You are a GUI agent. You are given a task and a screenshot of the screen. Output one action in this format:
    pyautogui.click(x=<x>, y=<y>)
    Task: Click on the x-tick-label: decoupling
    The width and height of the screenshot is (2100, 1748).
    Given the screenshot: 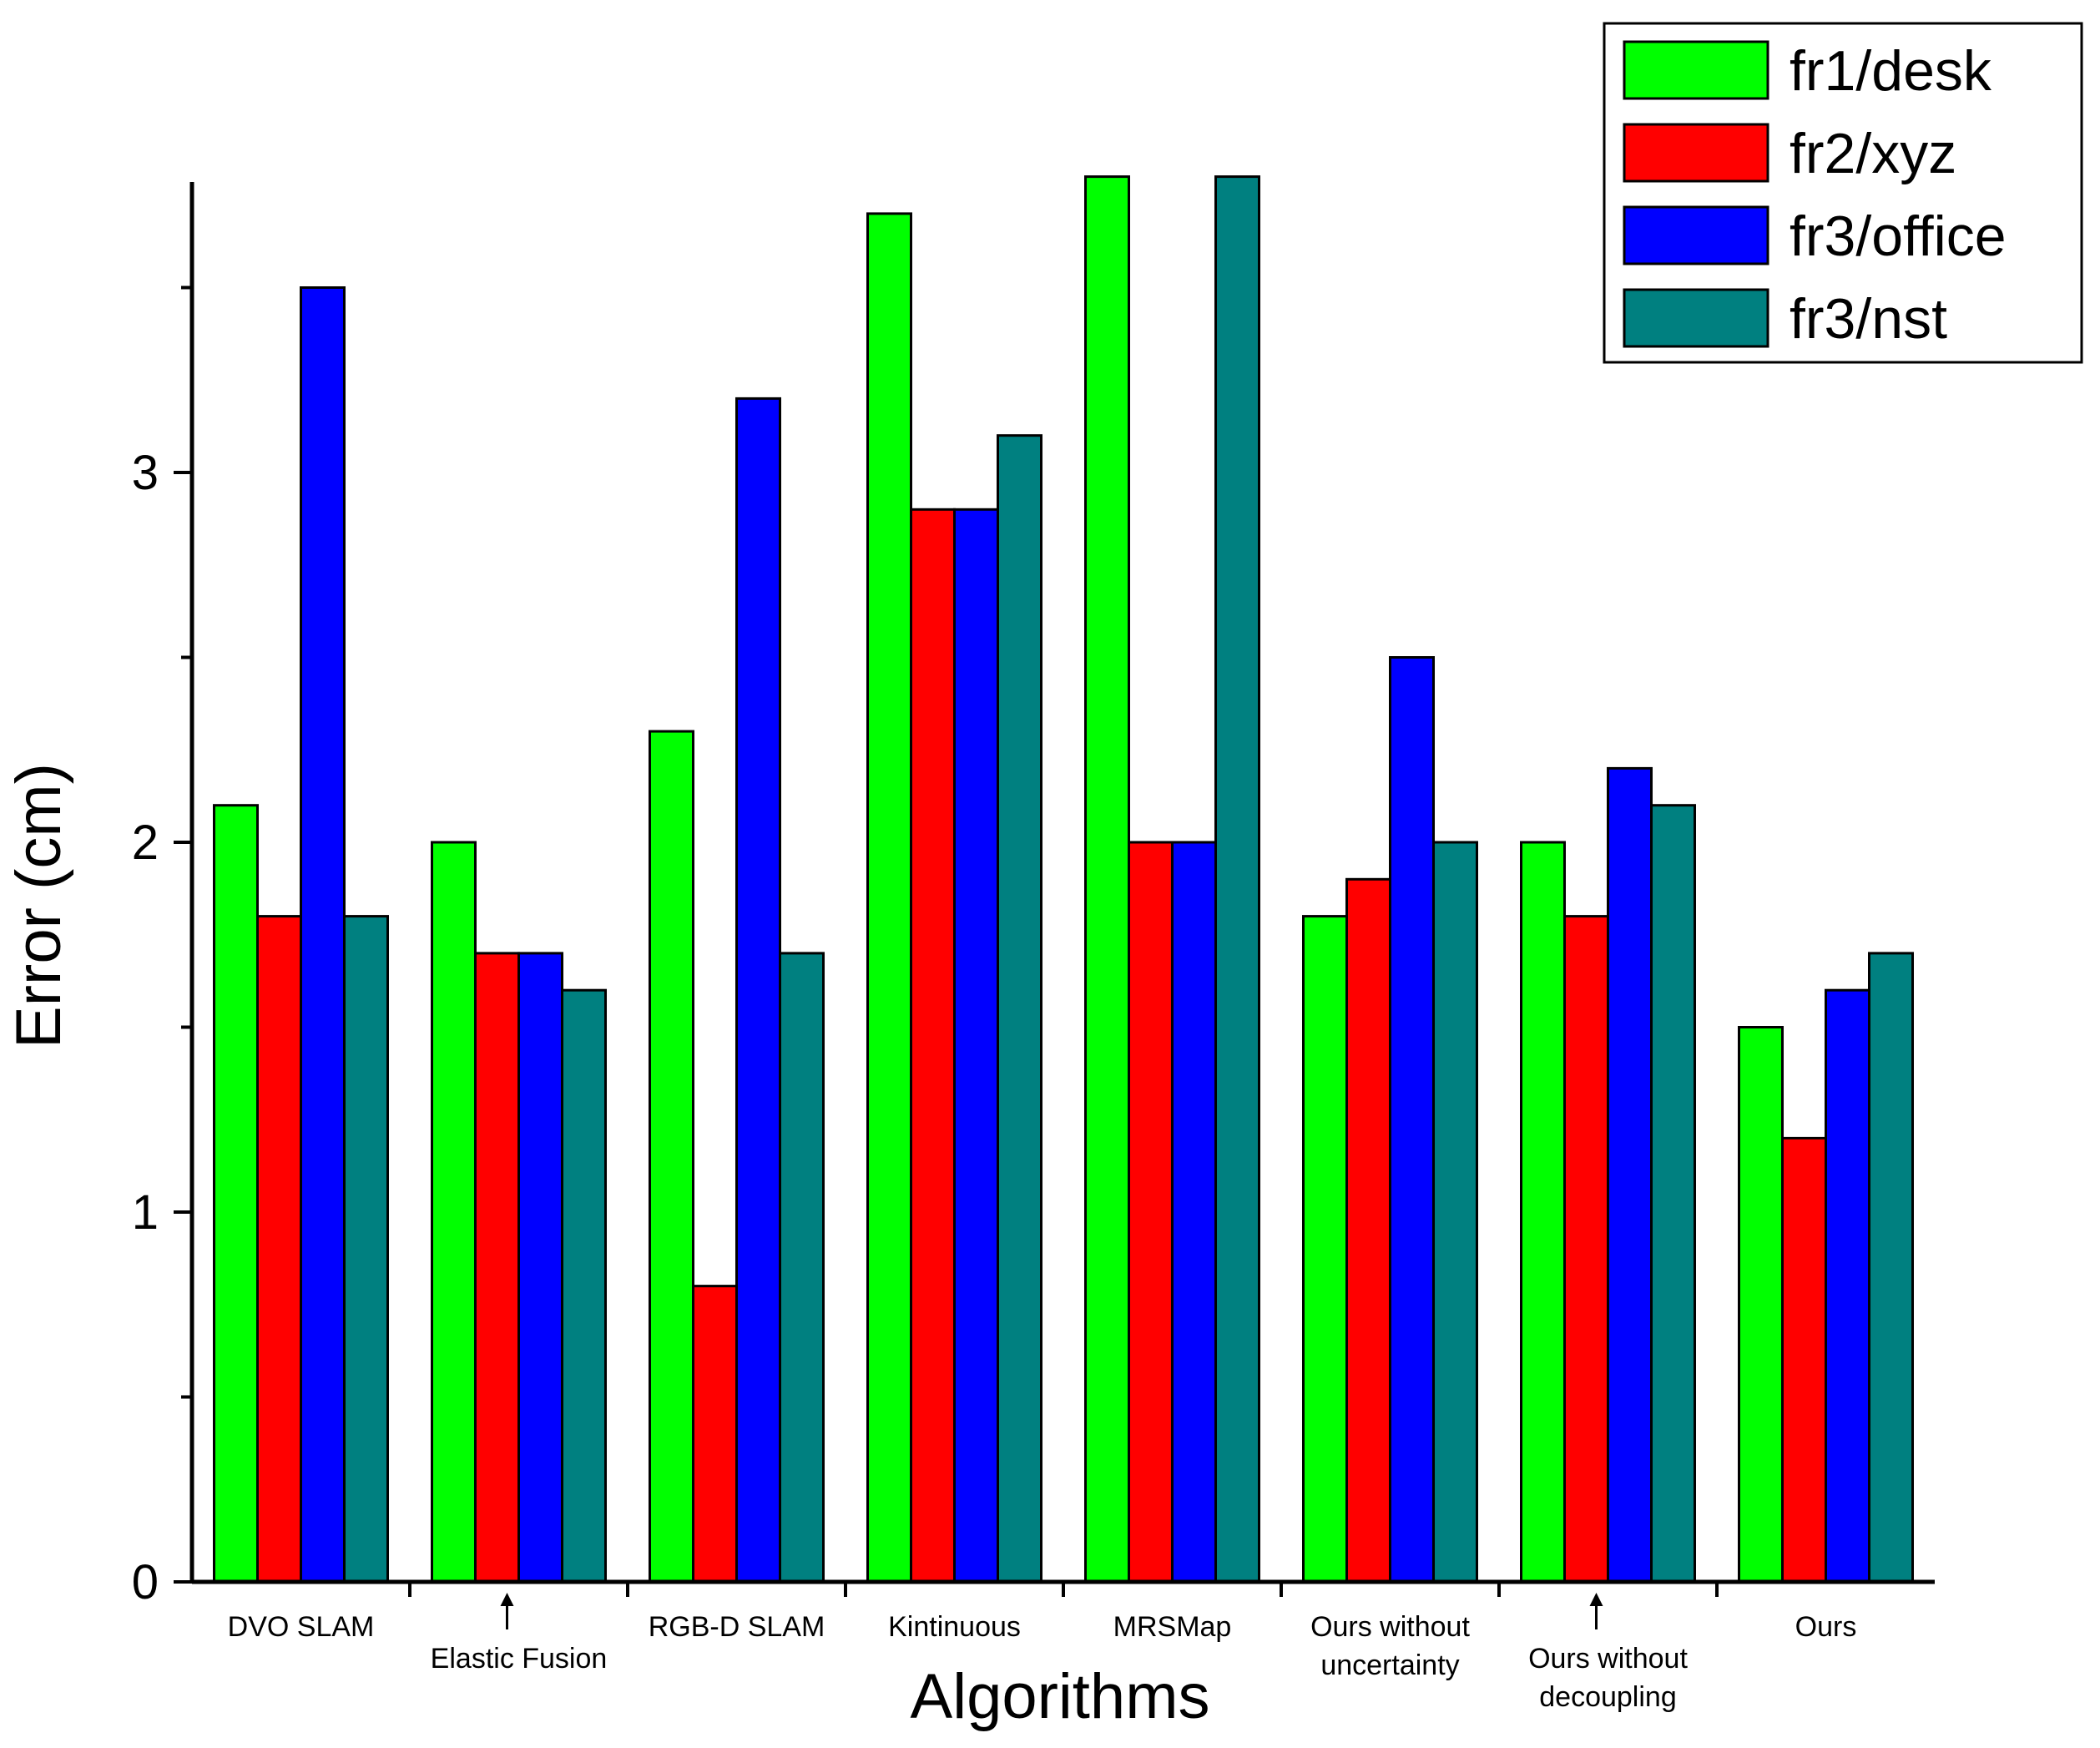 What is the action you would take?
    pyautogui.click(x=1607, y=1697)
    